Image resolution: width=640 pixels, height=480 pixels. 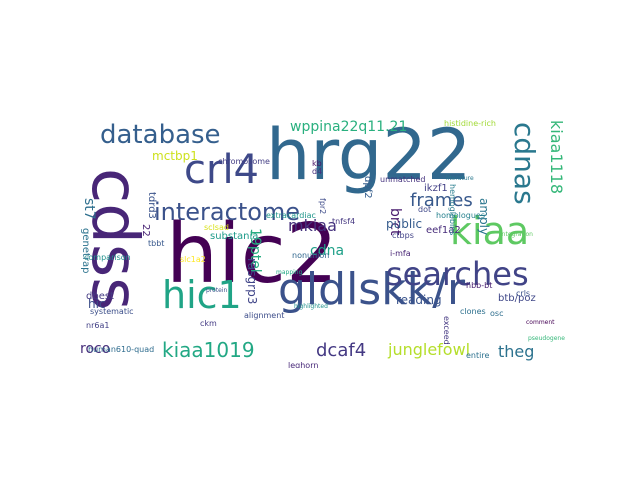 What do you see at coordinates (156, 243) in the screenshot?
I see `cloud-word: tbbt` at bounding box center [156, 243].